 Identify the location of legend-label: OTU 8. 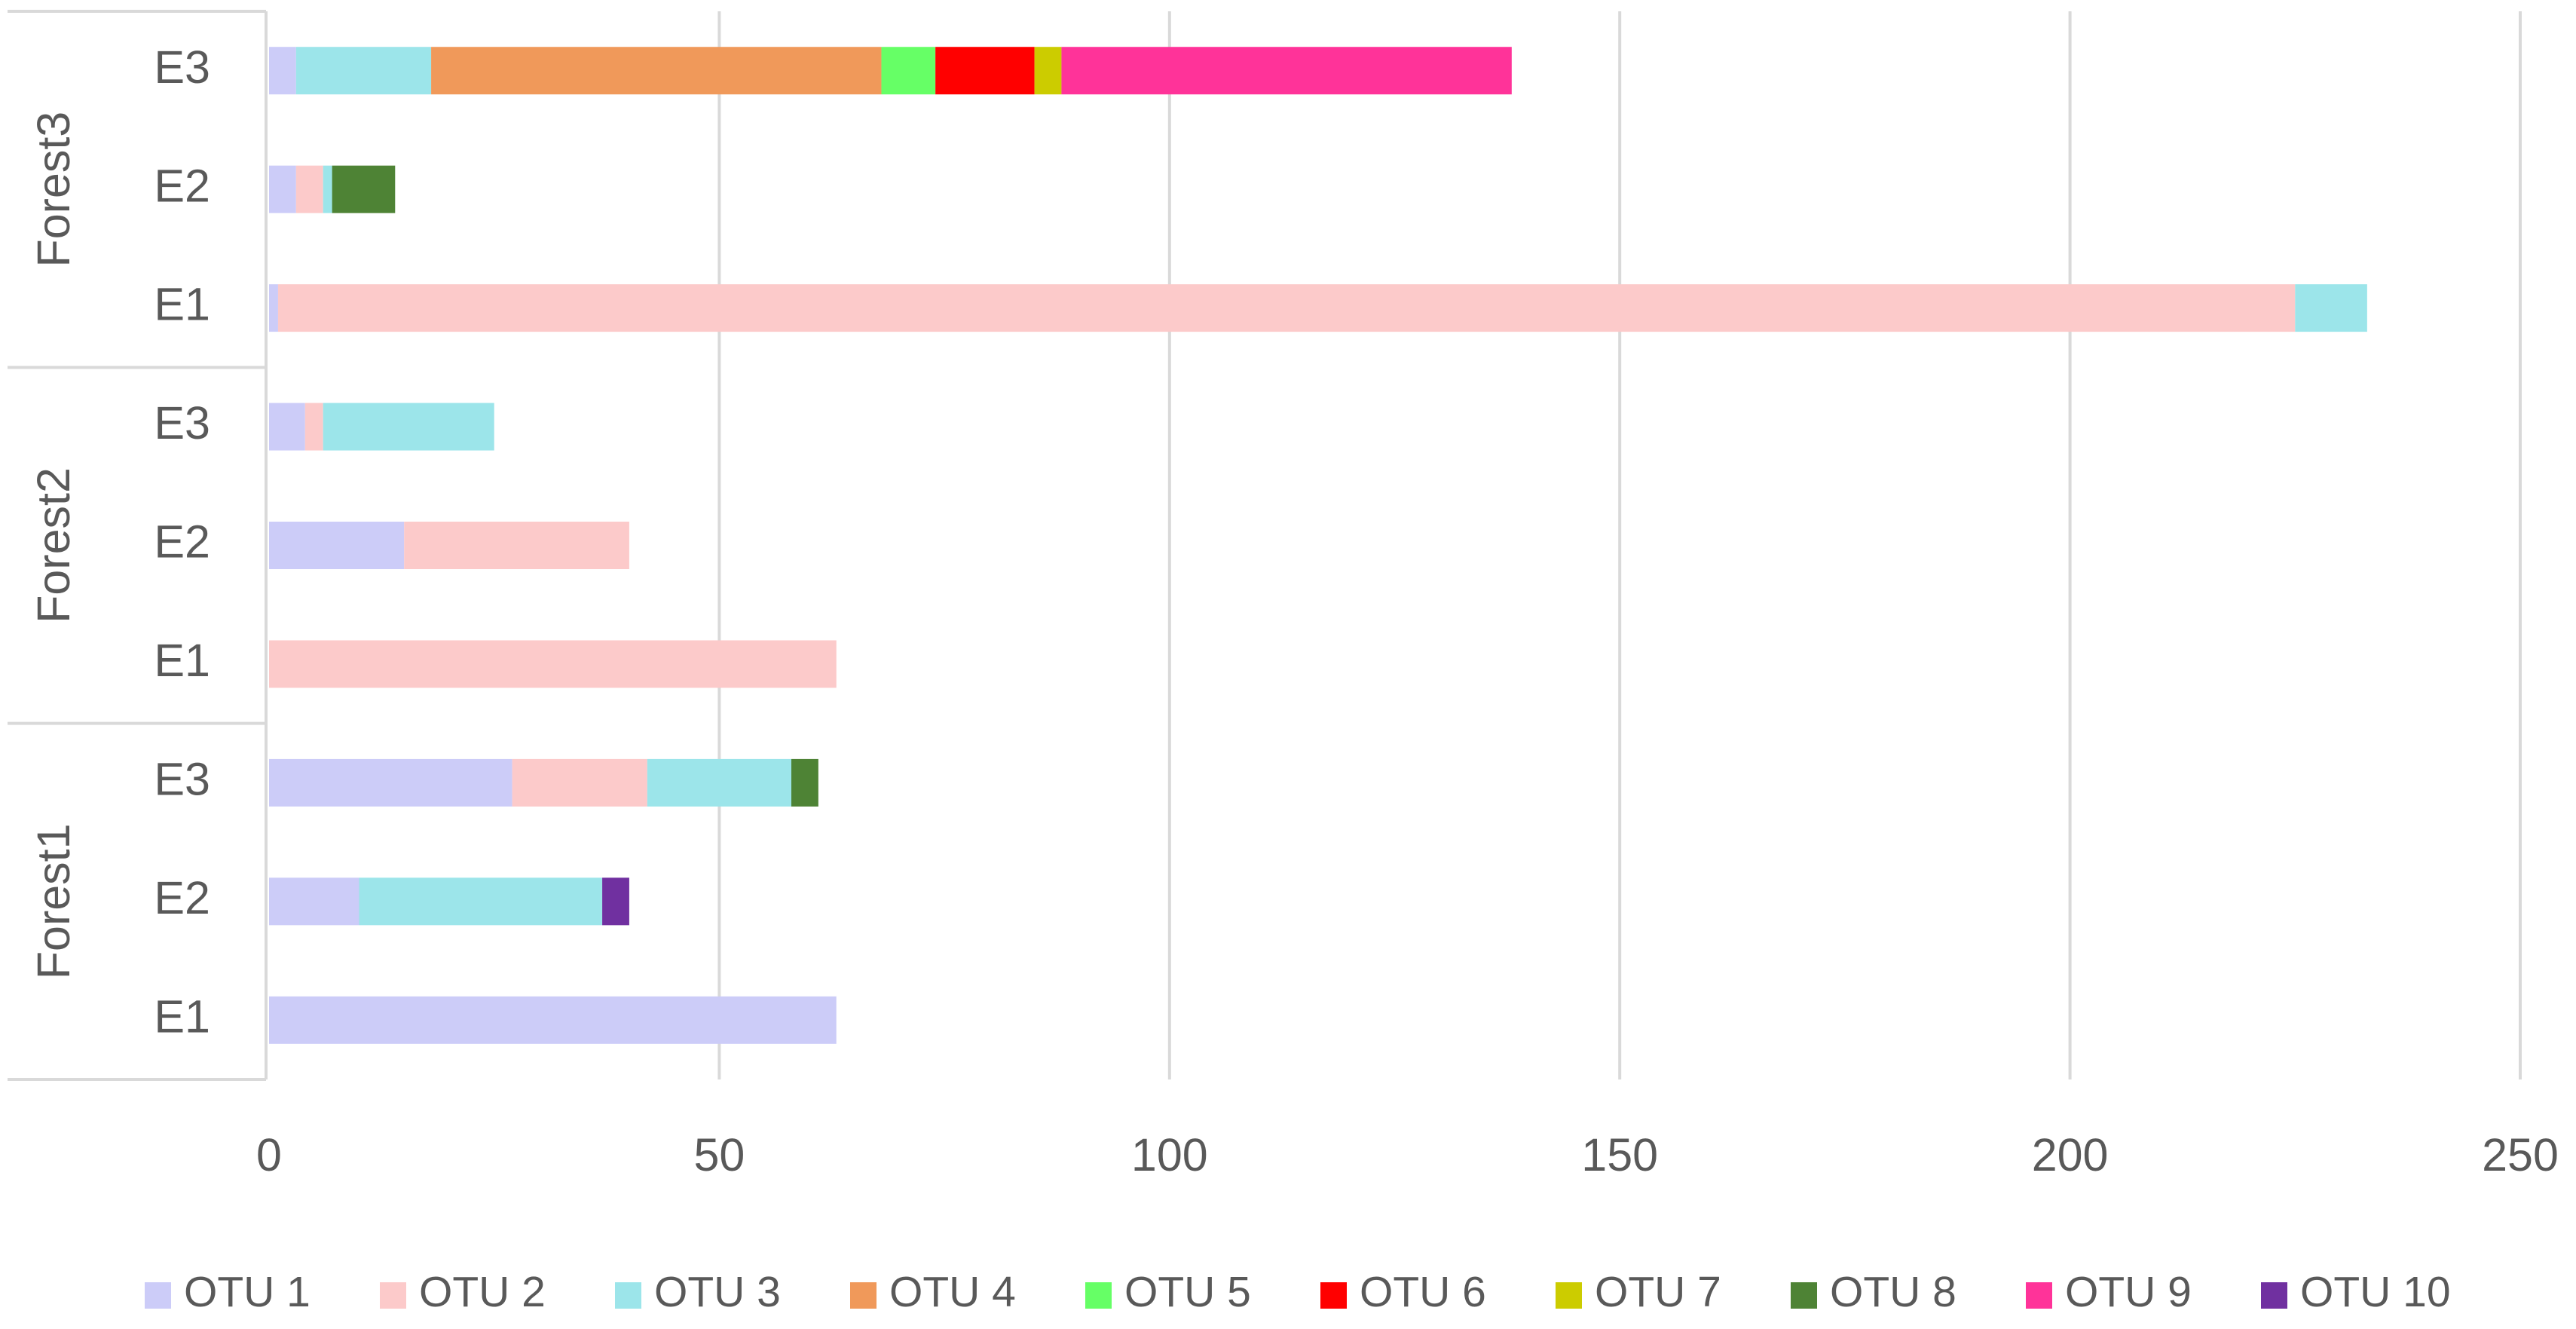
(1893, 1292).